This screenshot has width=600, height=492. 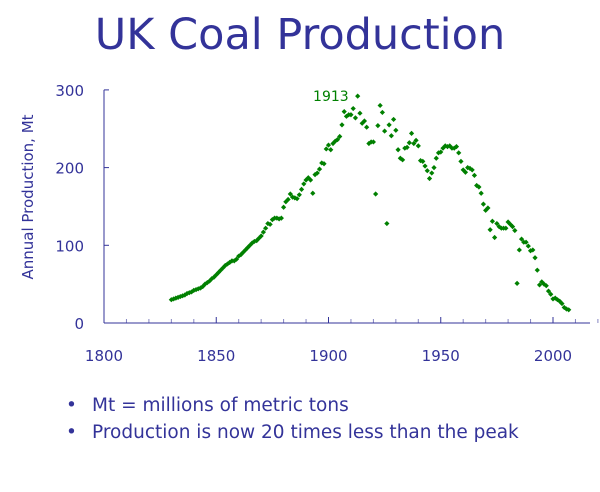 I want to click on x-tick-label: 1950, so click(x=441, y=356).